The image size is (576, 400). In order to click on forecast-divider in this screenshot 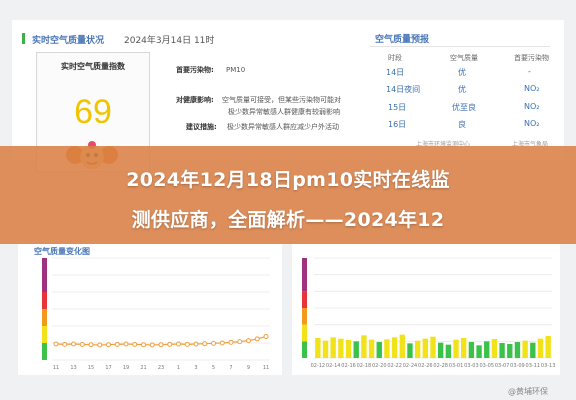, I will do `click(460, 46)`.